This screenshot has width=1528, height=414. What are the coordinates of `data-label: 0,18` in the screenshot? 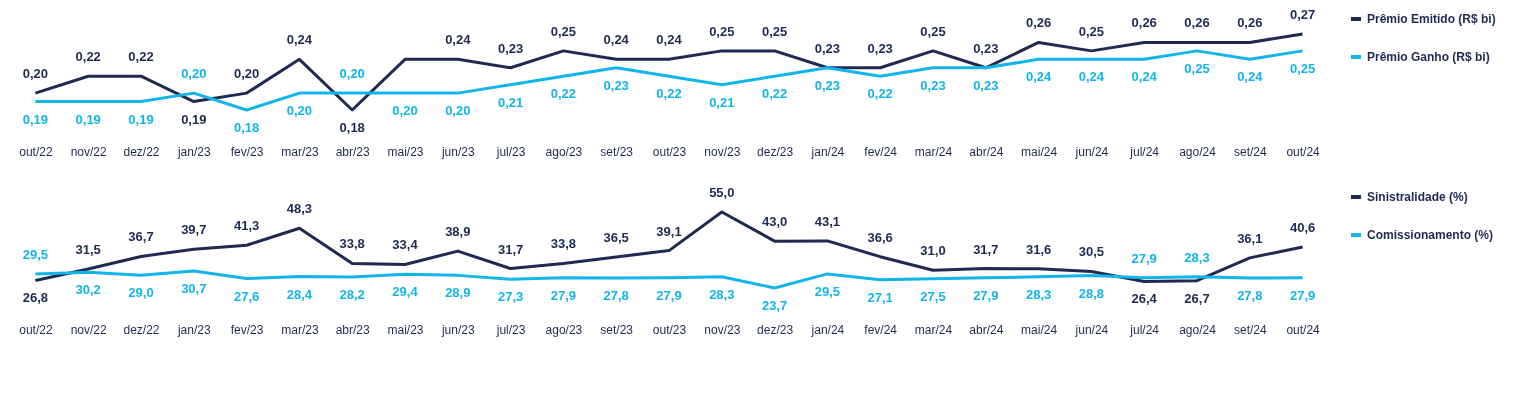 It's located at (352, 127).